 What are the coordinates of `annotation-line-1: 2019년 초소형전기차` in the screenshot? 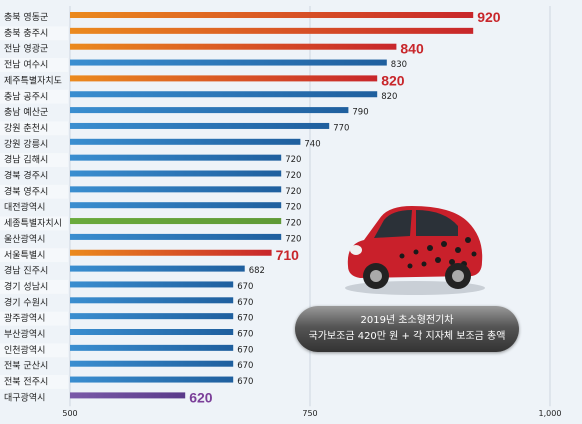 It's located at (407, 320).